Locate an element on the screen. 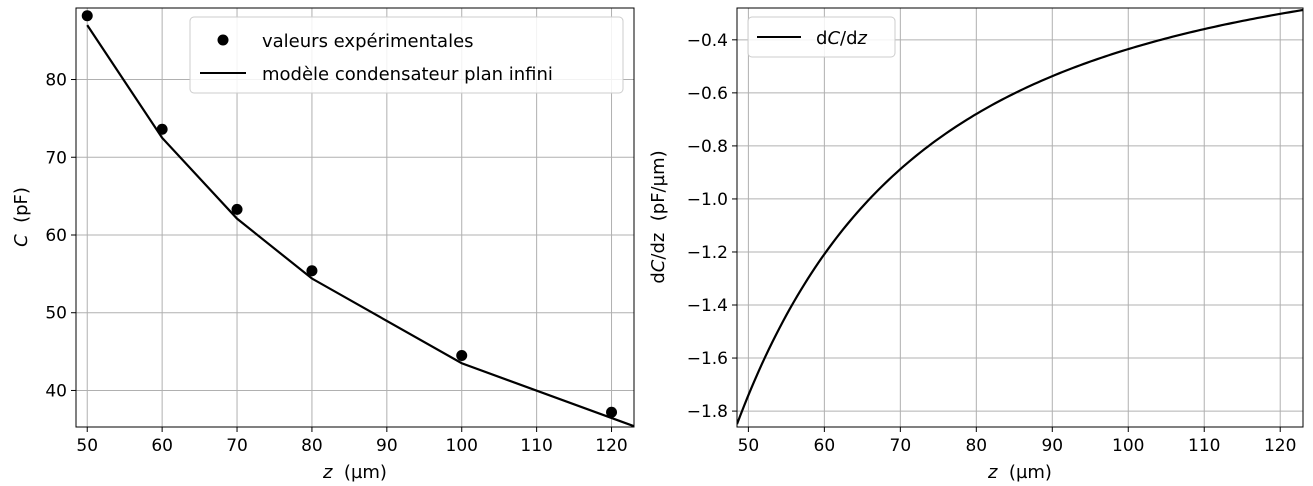  left-y-axis-unit: (pF) is located at coordinates (21, 210).